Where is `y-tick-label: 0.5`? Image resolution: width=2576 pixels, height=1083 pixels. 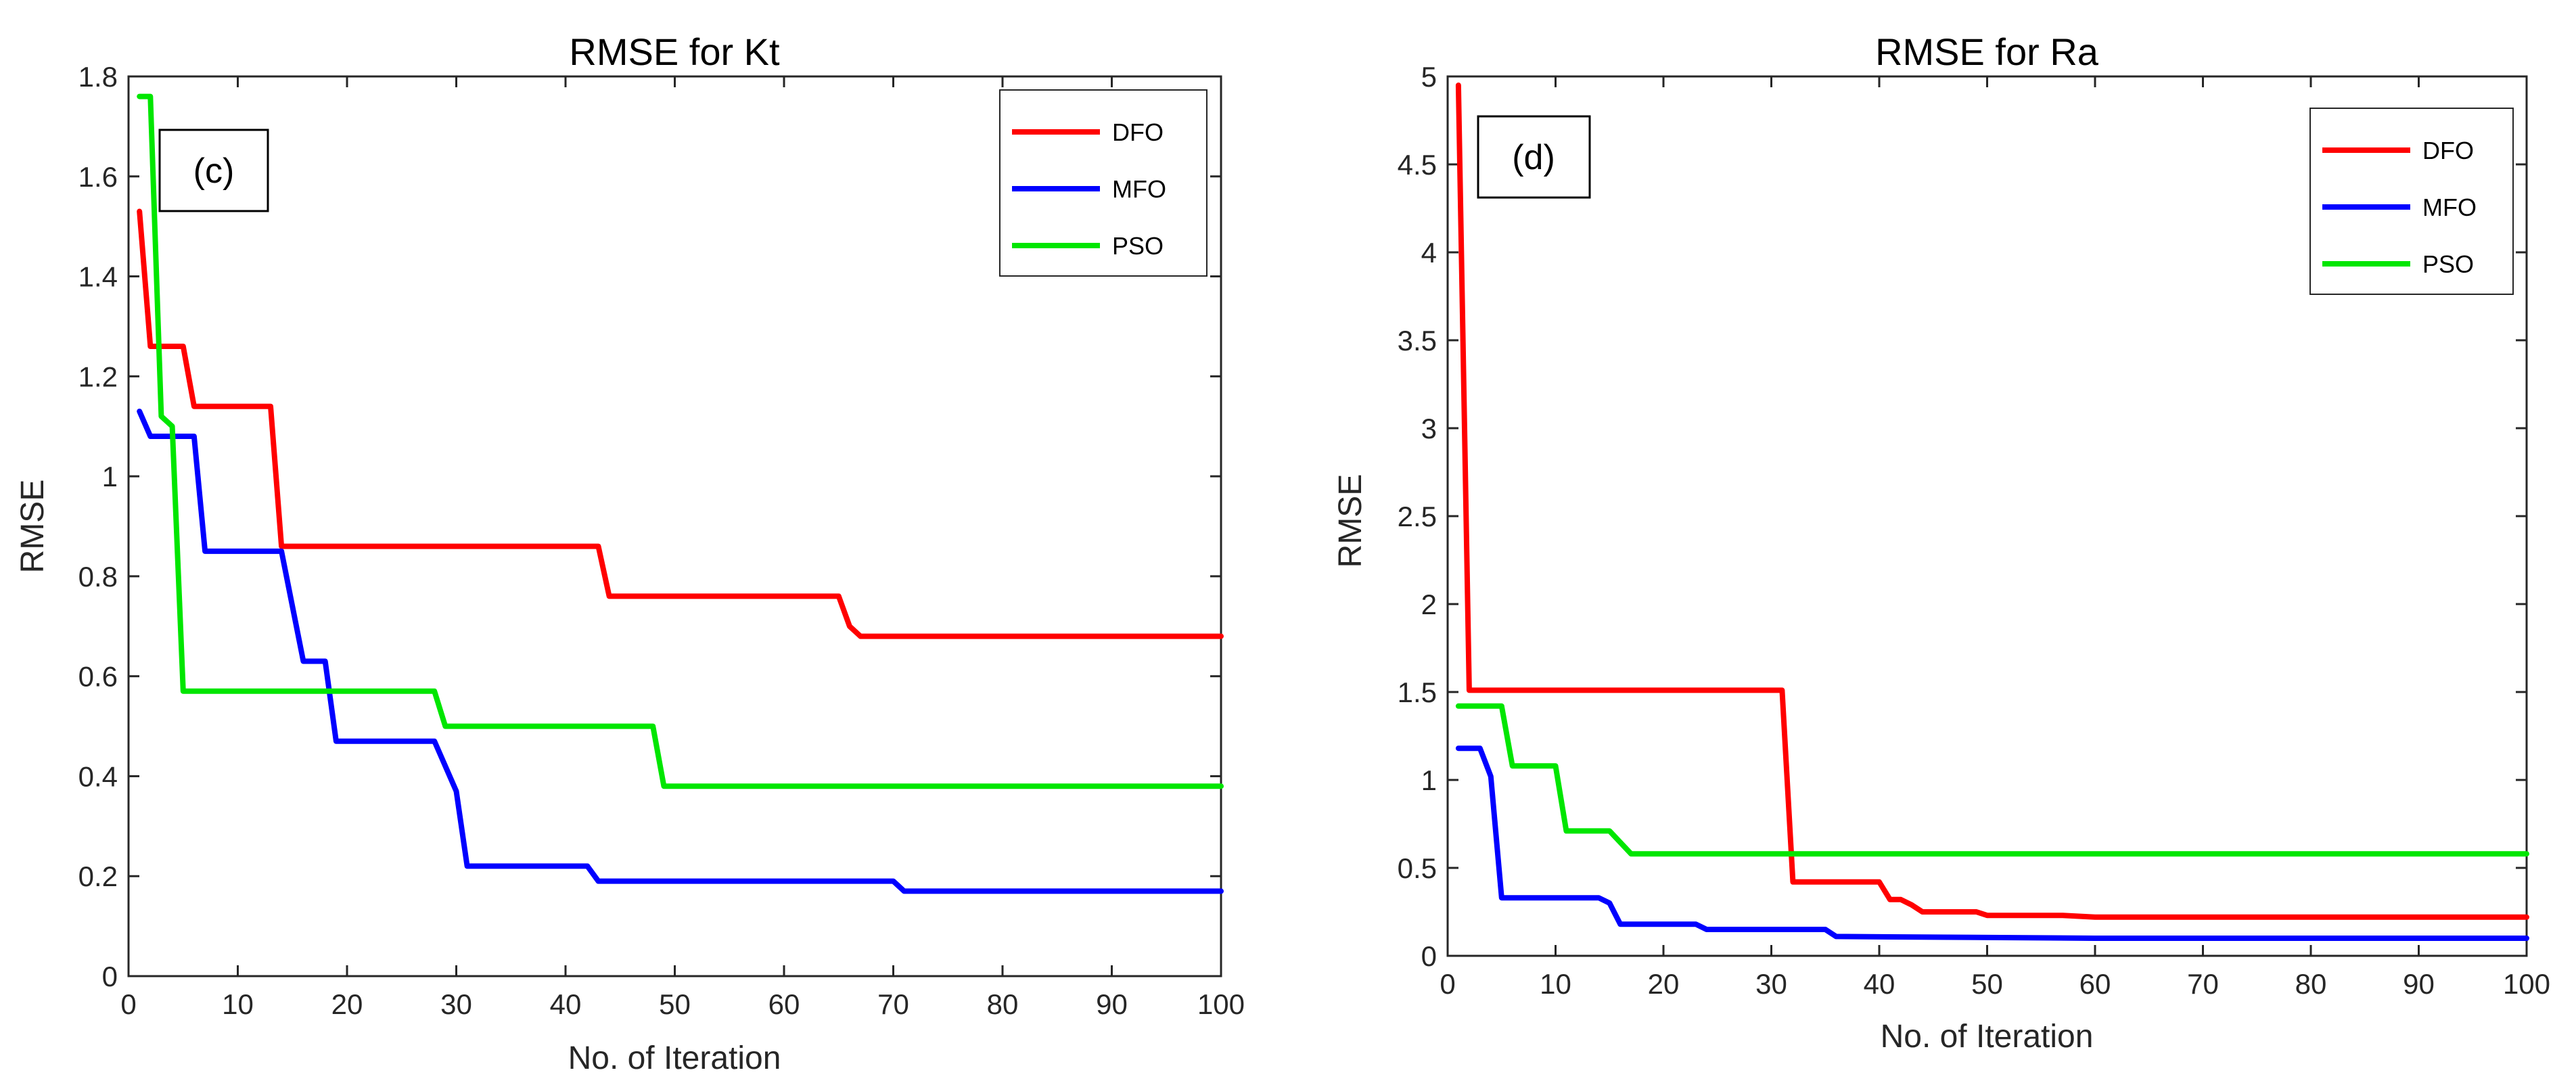 y-tick-label: 0.5 is located at coordinates (1417, 868).